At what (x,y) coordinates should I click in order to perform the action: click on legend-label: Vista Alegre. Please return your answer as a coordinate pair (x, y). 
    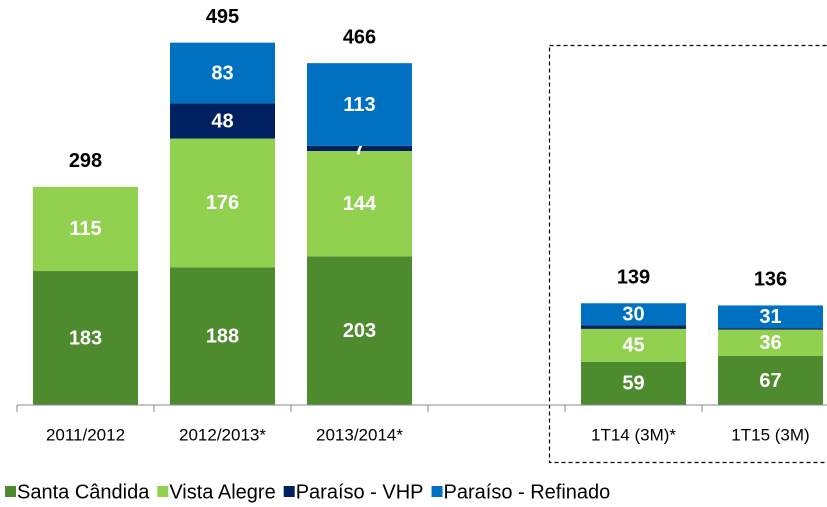
    Looking at the image, I should click on (222, 492).